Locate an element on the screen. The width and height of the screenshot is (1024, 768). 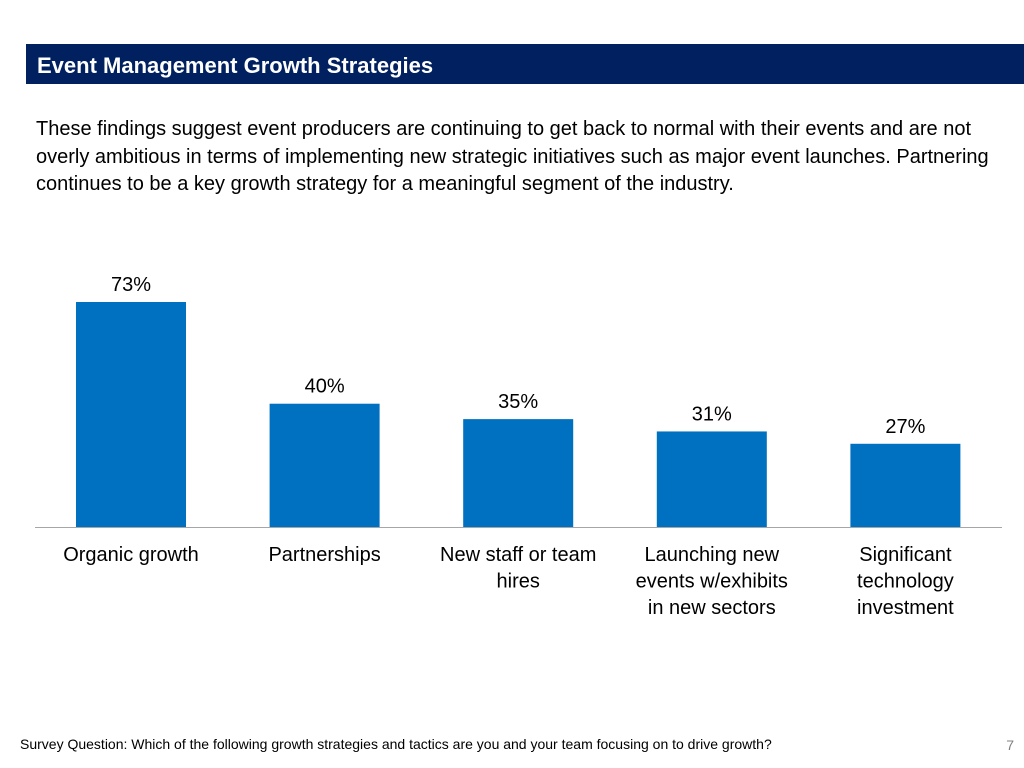
data-label-5: 27% is located at coordinates (905, 427).